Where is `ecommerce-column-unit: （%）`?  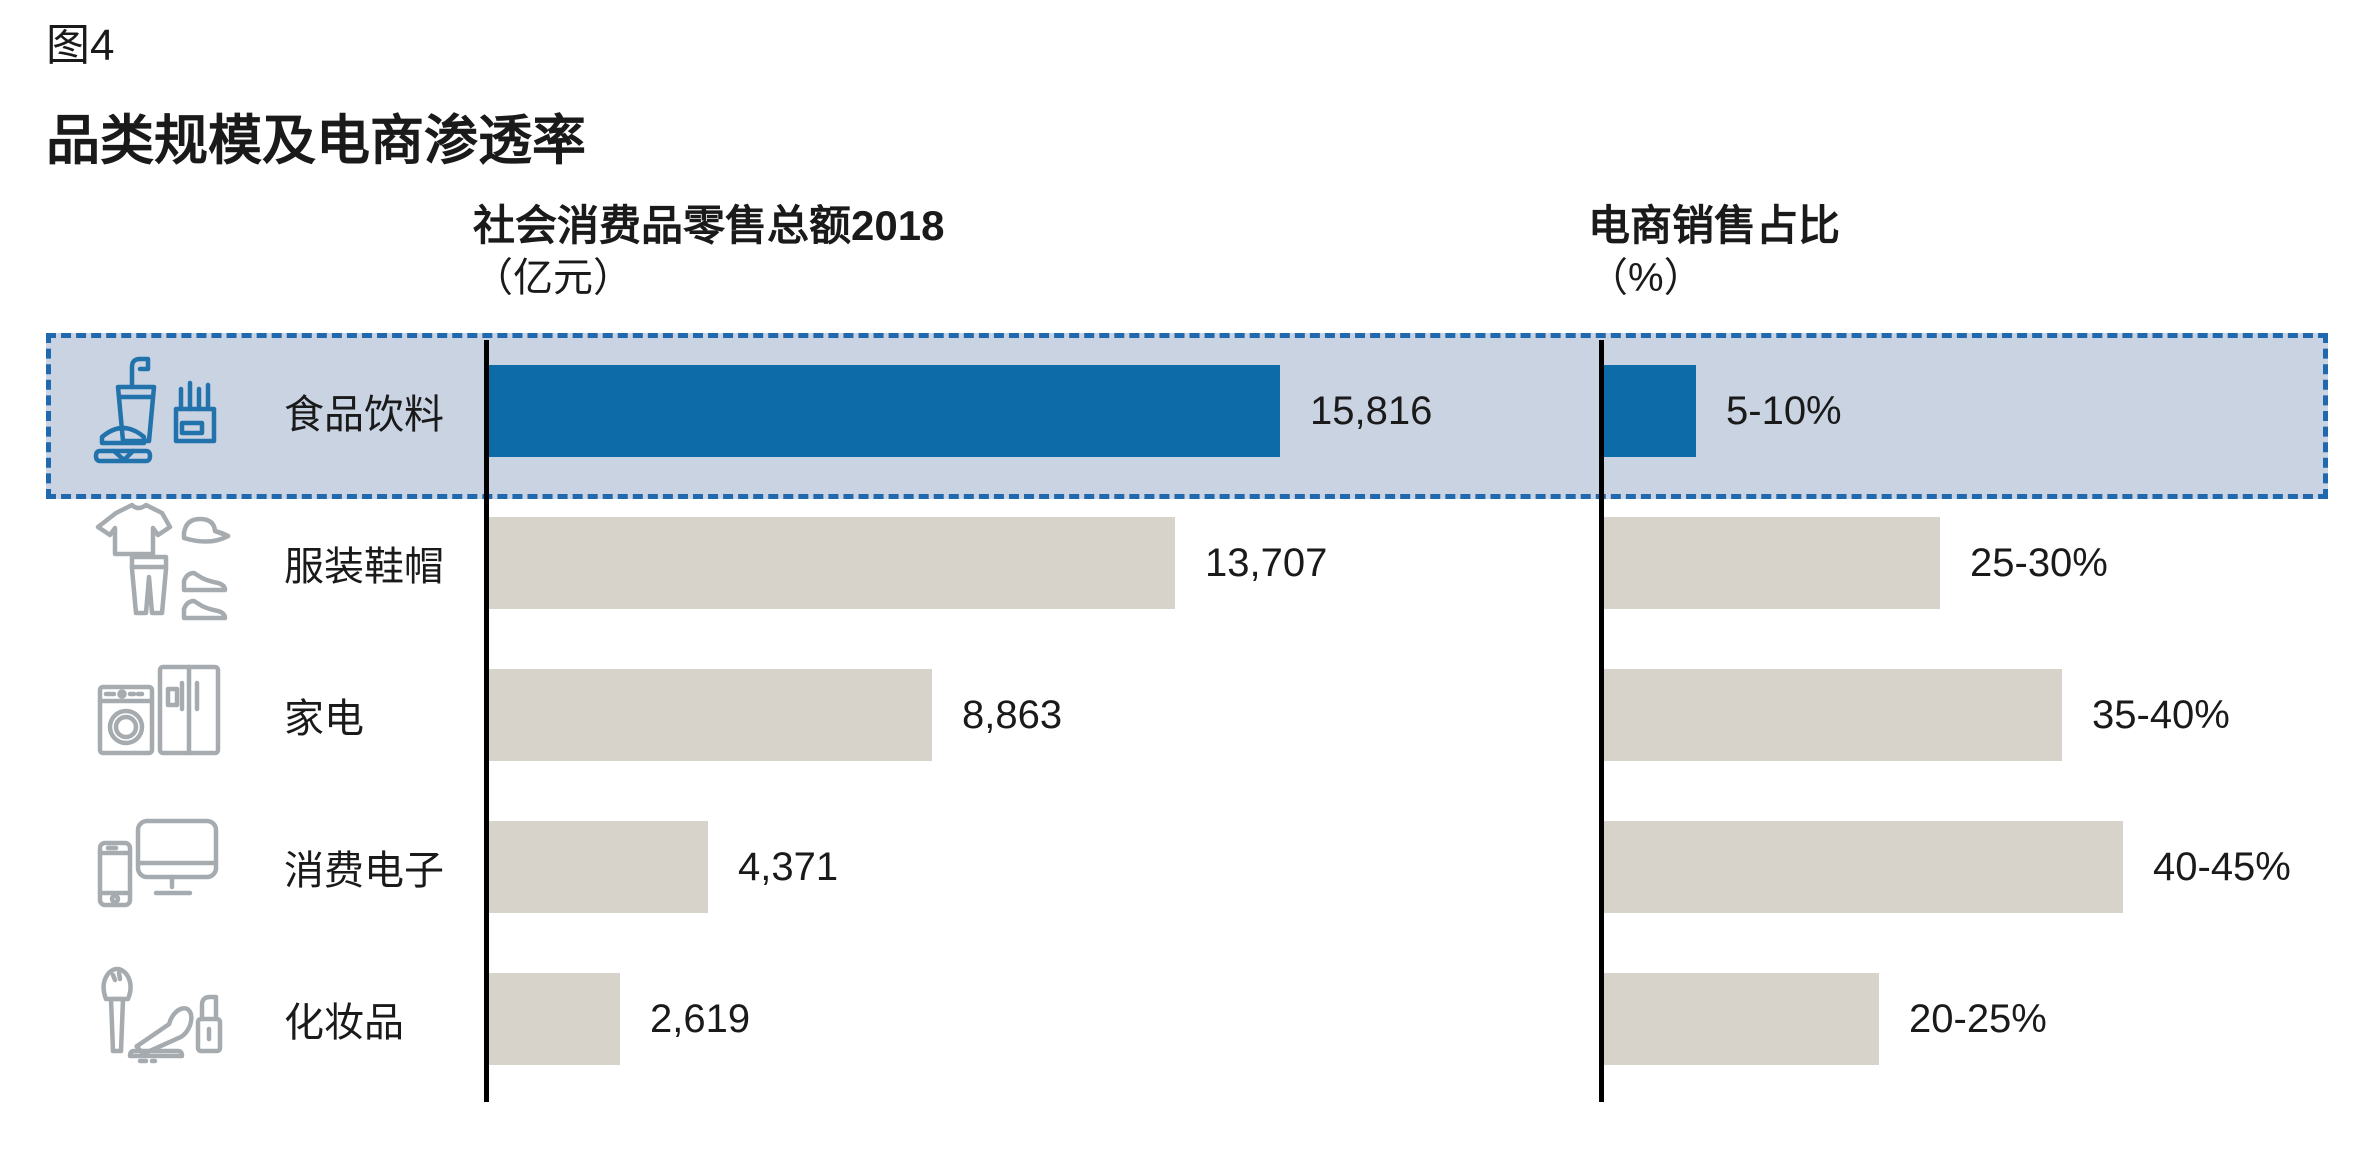
ecommerce-column-unit: （%） is located at coordinates (1646, 277).